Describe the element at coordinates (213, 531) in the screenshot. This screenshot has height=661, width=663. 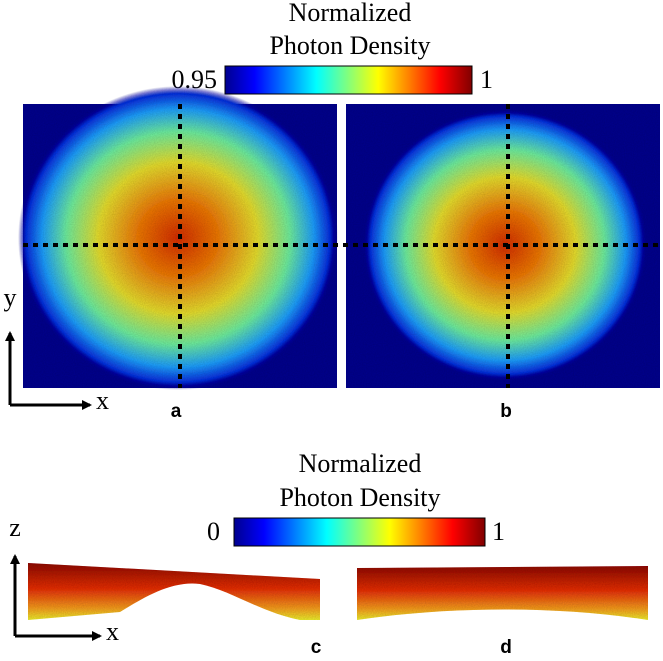
I see `colorbar-min: 0` at that location.